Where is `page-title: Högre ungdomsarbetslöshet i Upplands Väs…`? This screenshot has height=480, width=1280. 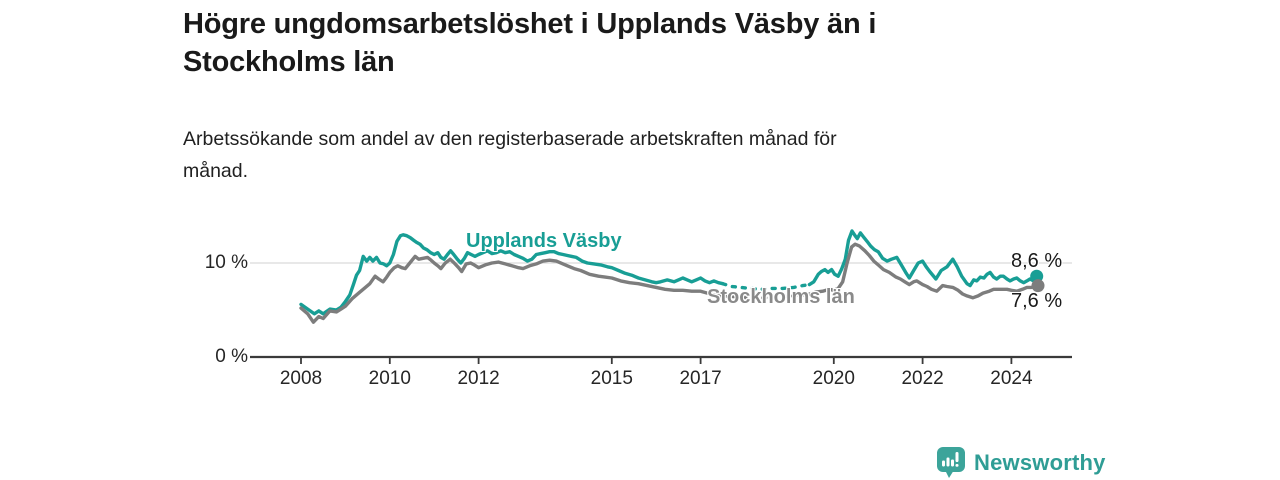 page-title: Högre ungdomsarbetslöshet i Upplands Väs… is located at coordinates (530, 43).